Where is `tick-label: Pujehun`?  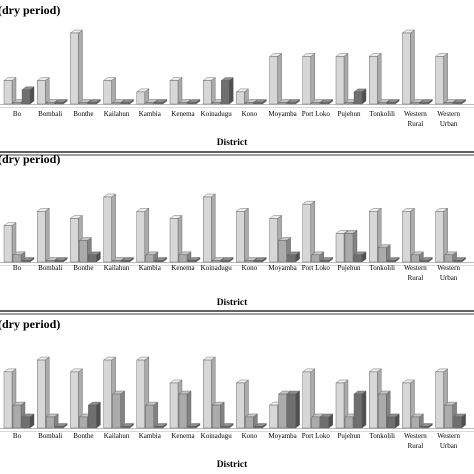
tick-label: Pujehun is located at coordinates (349, 114).